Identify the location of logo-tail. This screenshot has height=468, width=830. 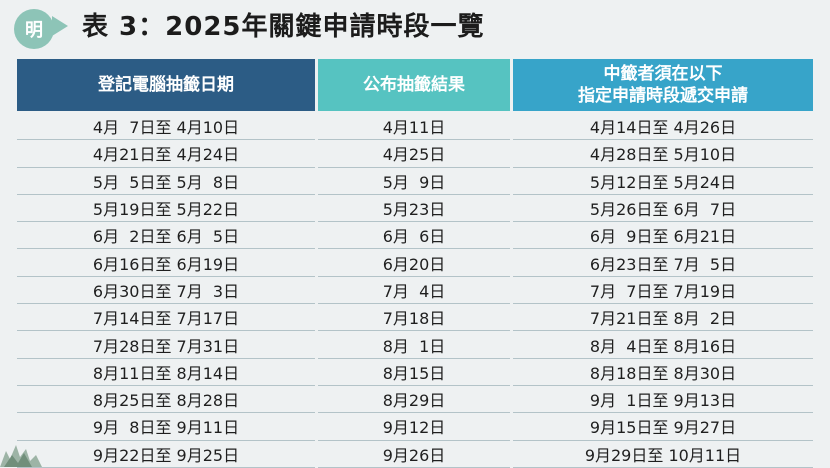
(60, 26).